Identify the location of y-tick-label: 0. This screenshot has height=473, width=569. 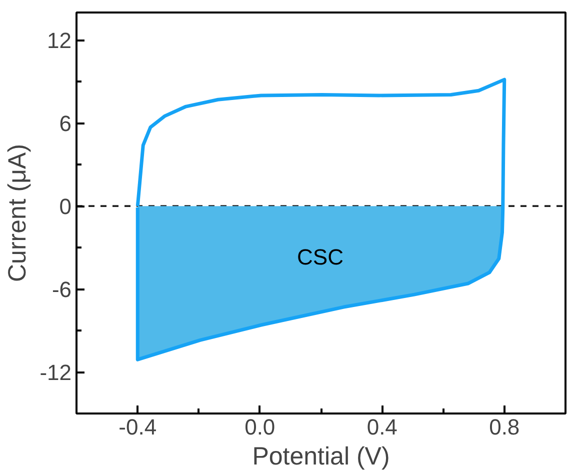
(65, 207).